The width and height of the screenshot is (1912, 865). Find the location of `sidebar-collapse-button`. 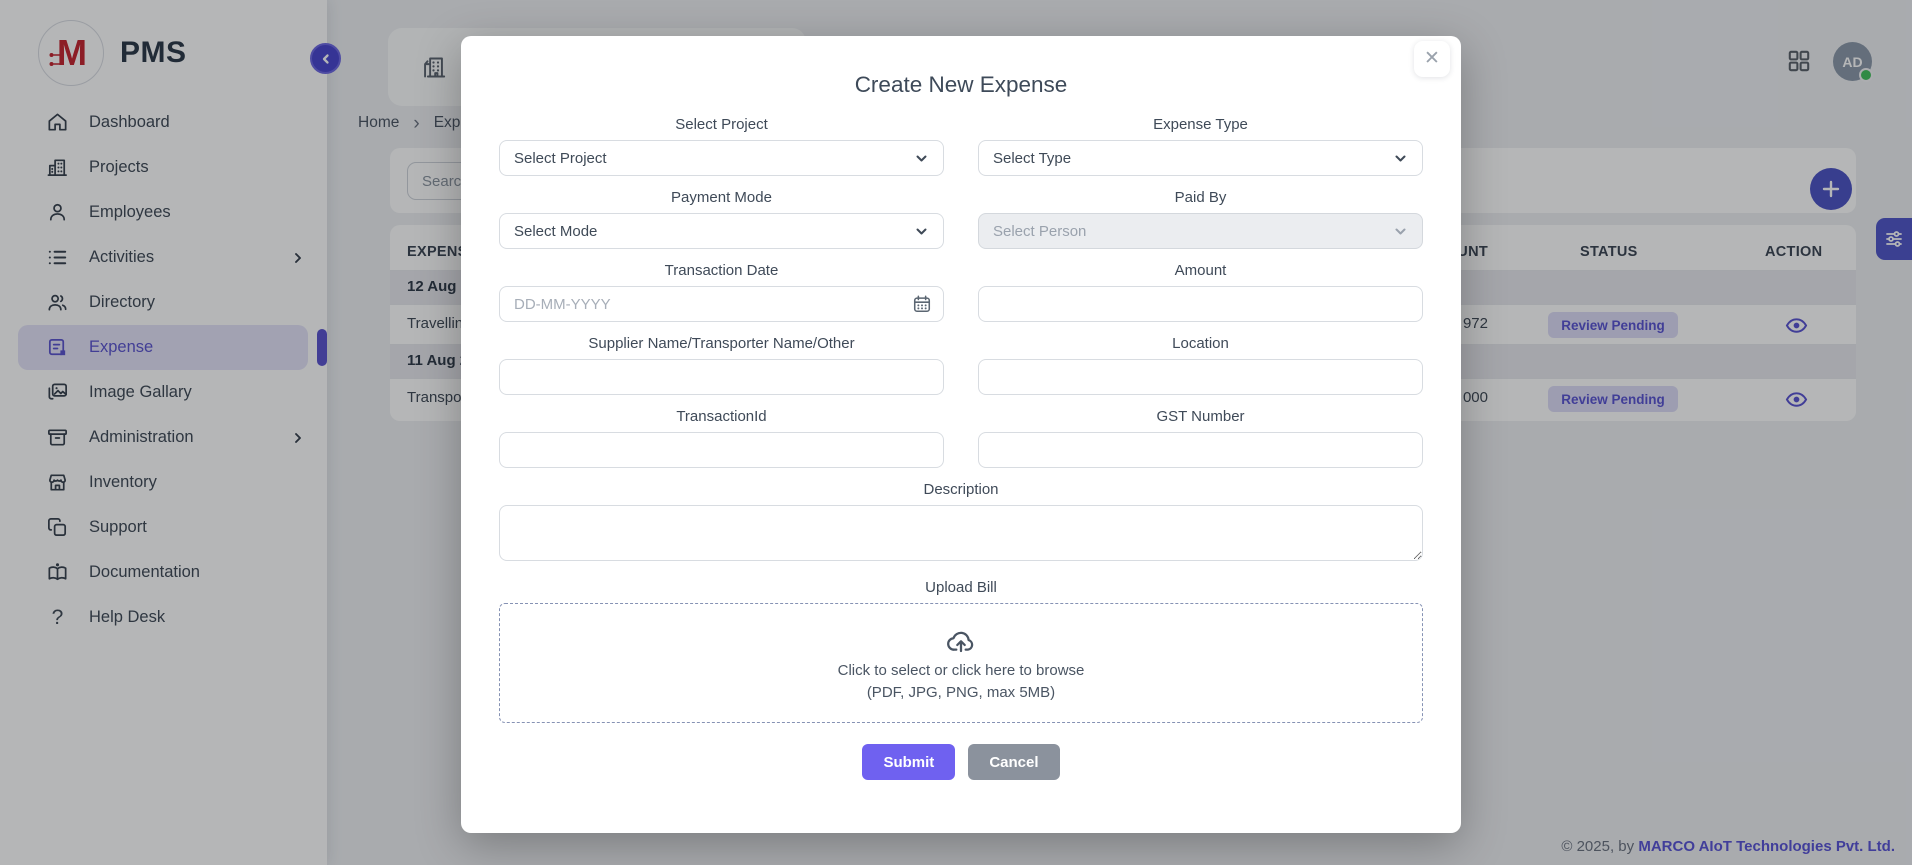

sidebar-collapse-button is located at coordinates (325, 58).